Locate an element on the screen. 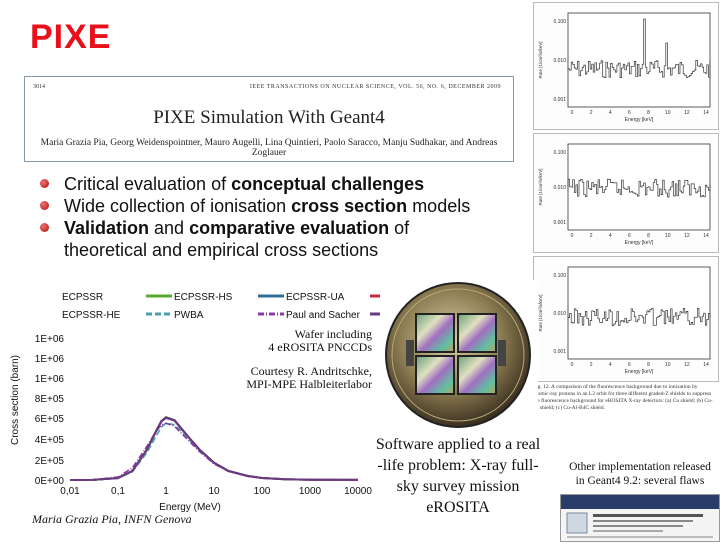  y-tick-label: 8E+05 is located at coordinates (50, 399).